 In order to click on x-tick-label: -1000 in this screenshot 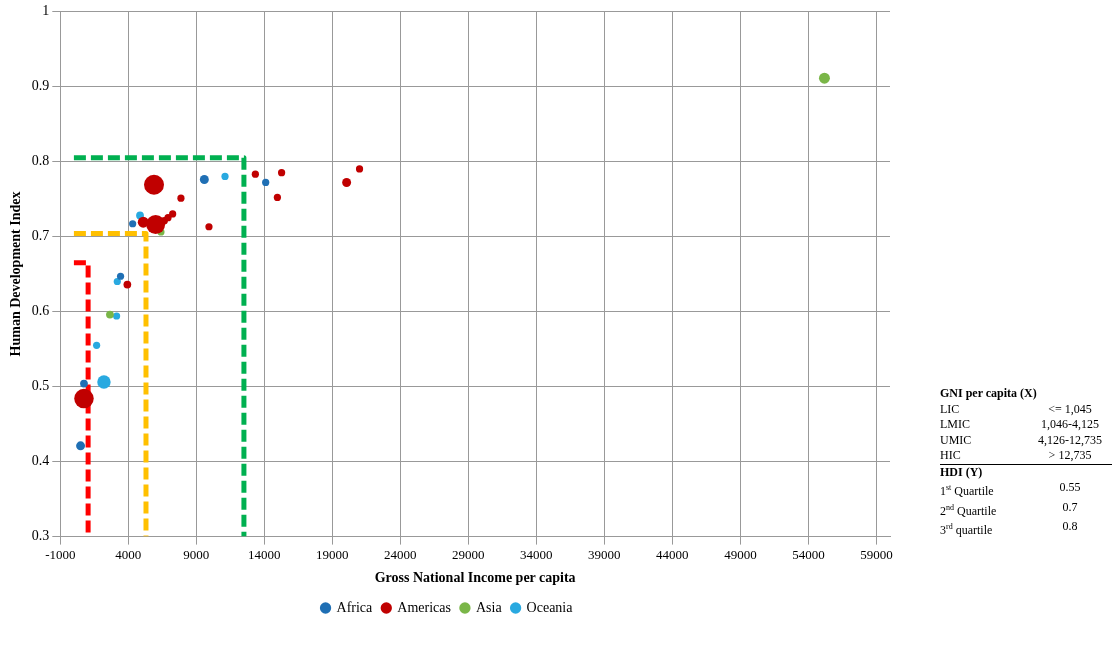, I will do `click(60, 554)`.